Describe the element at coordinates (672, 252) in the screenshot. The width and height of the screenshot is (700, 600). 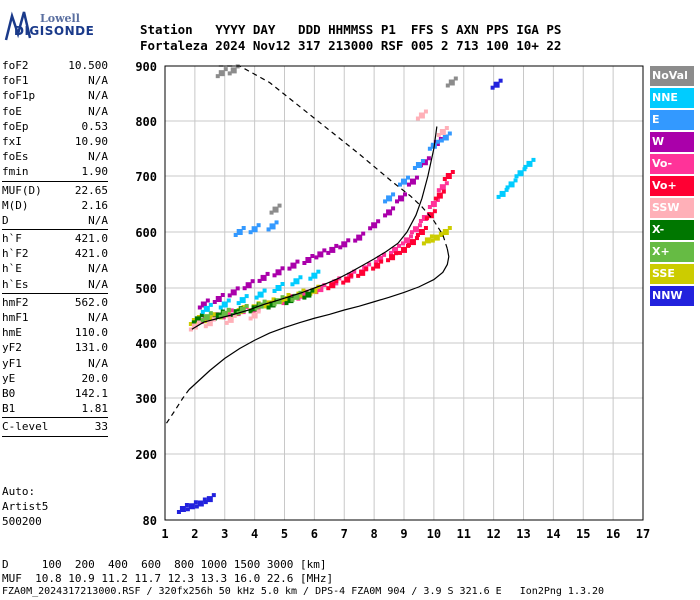
I see `legend-item: X+` at that location.